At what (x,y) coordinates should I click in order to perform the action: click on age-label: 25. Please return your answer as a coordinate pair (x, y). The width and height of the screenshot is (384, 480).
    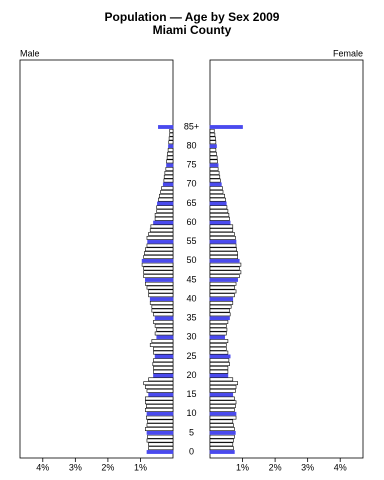
    Looking at the image, I should click on (191, 356).